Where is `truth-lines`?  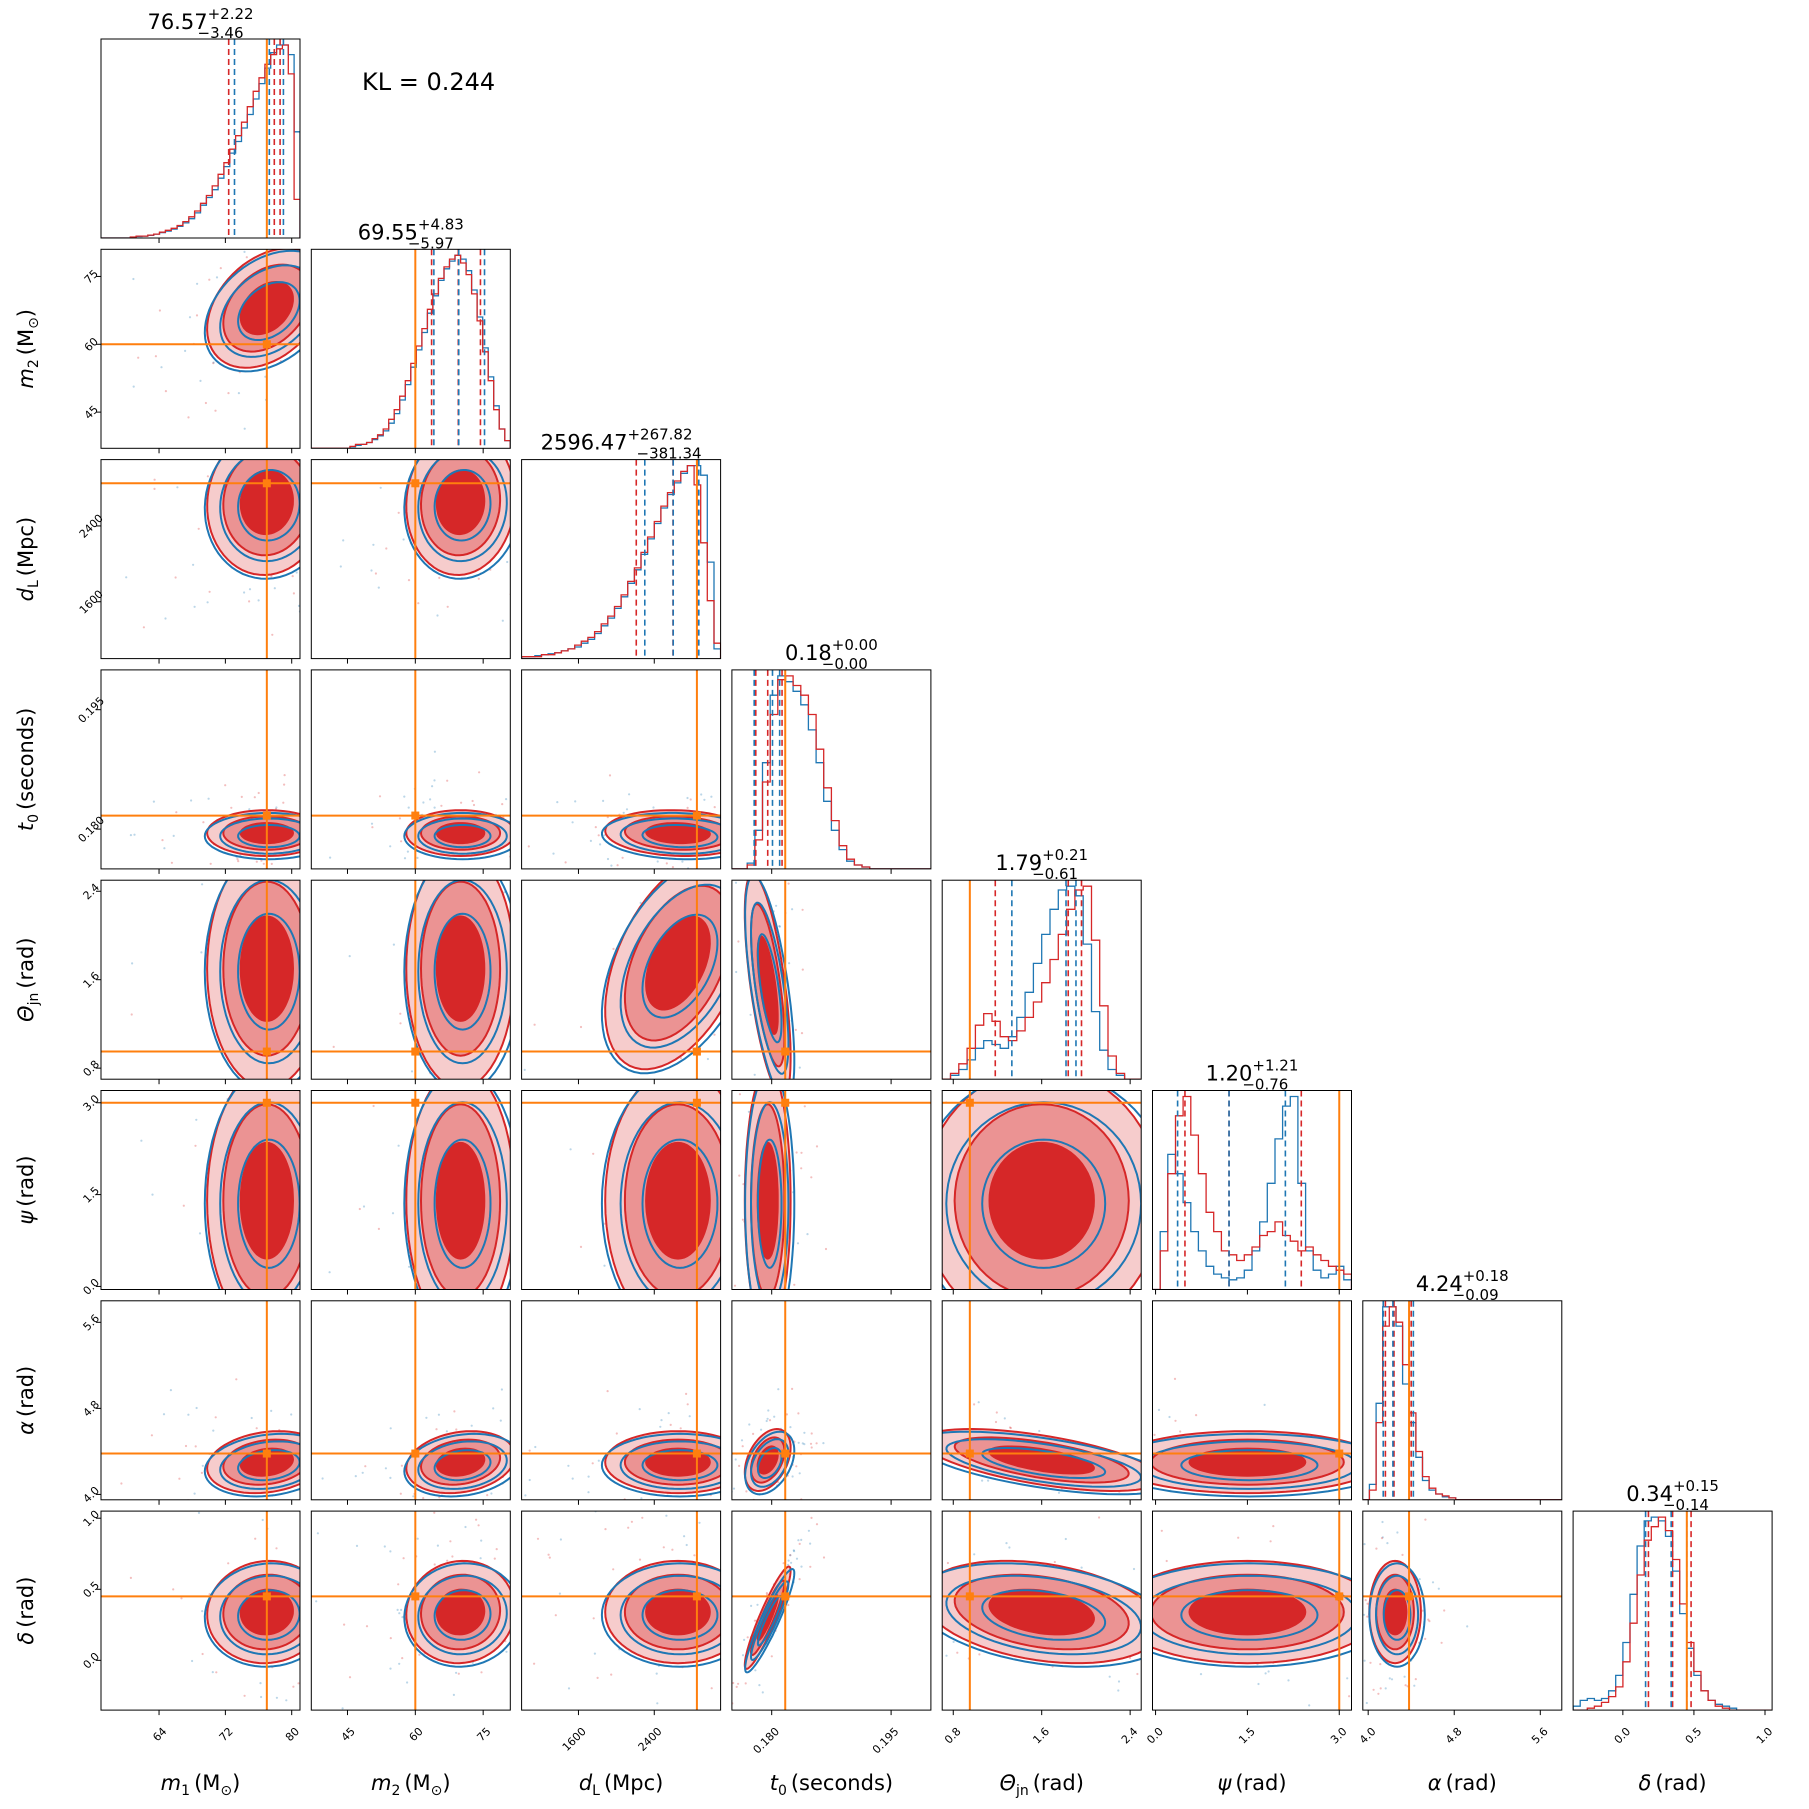 truth-lines is located at coordinates (1042, 1611).